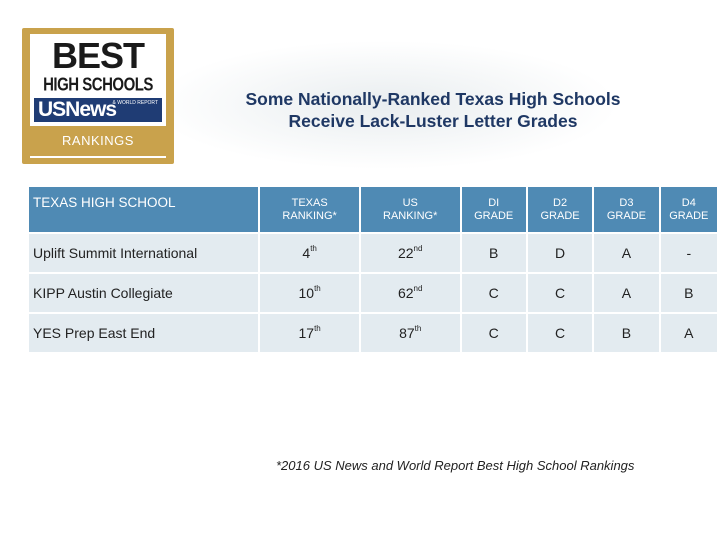 The width and height of the screenshot is (720, 540). I want to click on logo-usnews-text: USNews, so click(77, 109).